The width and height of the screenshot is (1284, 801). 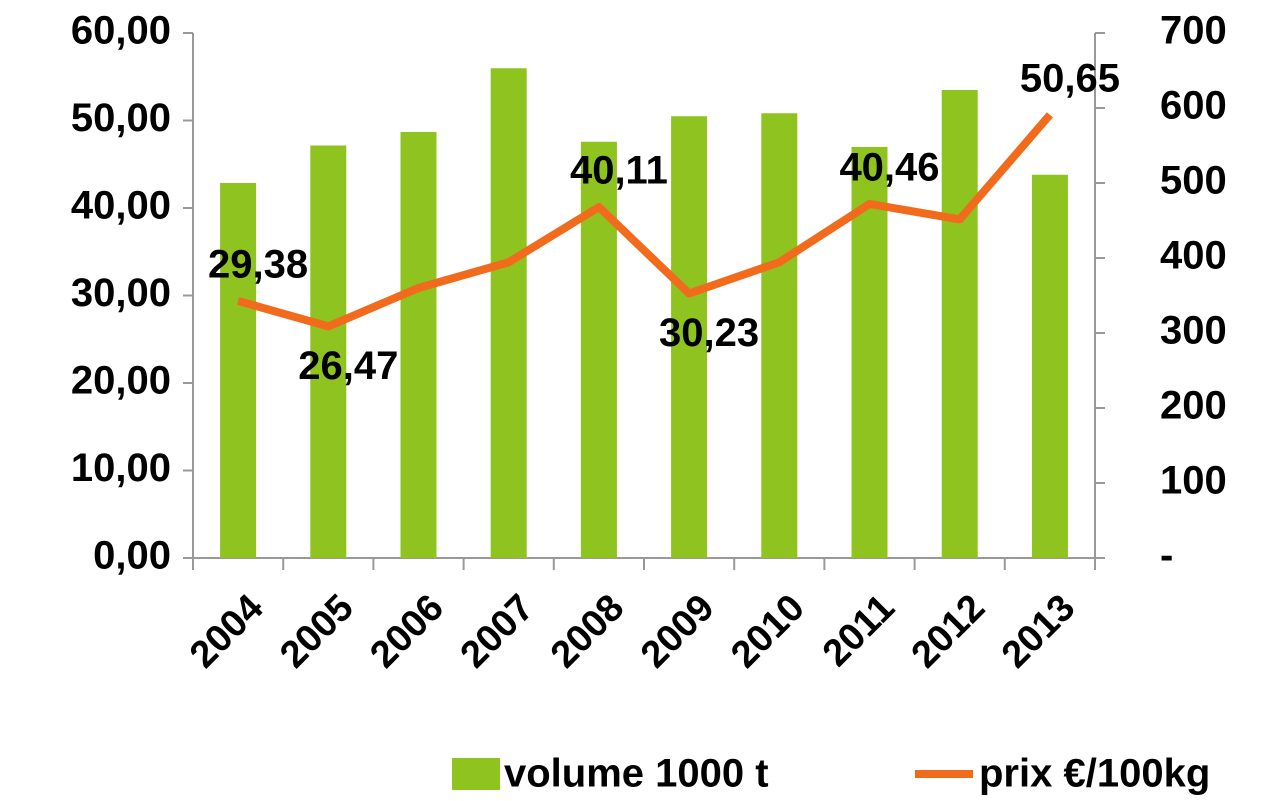 What do you see at coordinates (121, 118) in the screenshot?
I see `y-tick-label: 50,00` at bounding box center [121, 118].